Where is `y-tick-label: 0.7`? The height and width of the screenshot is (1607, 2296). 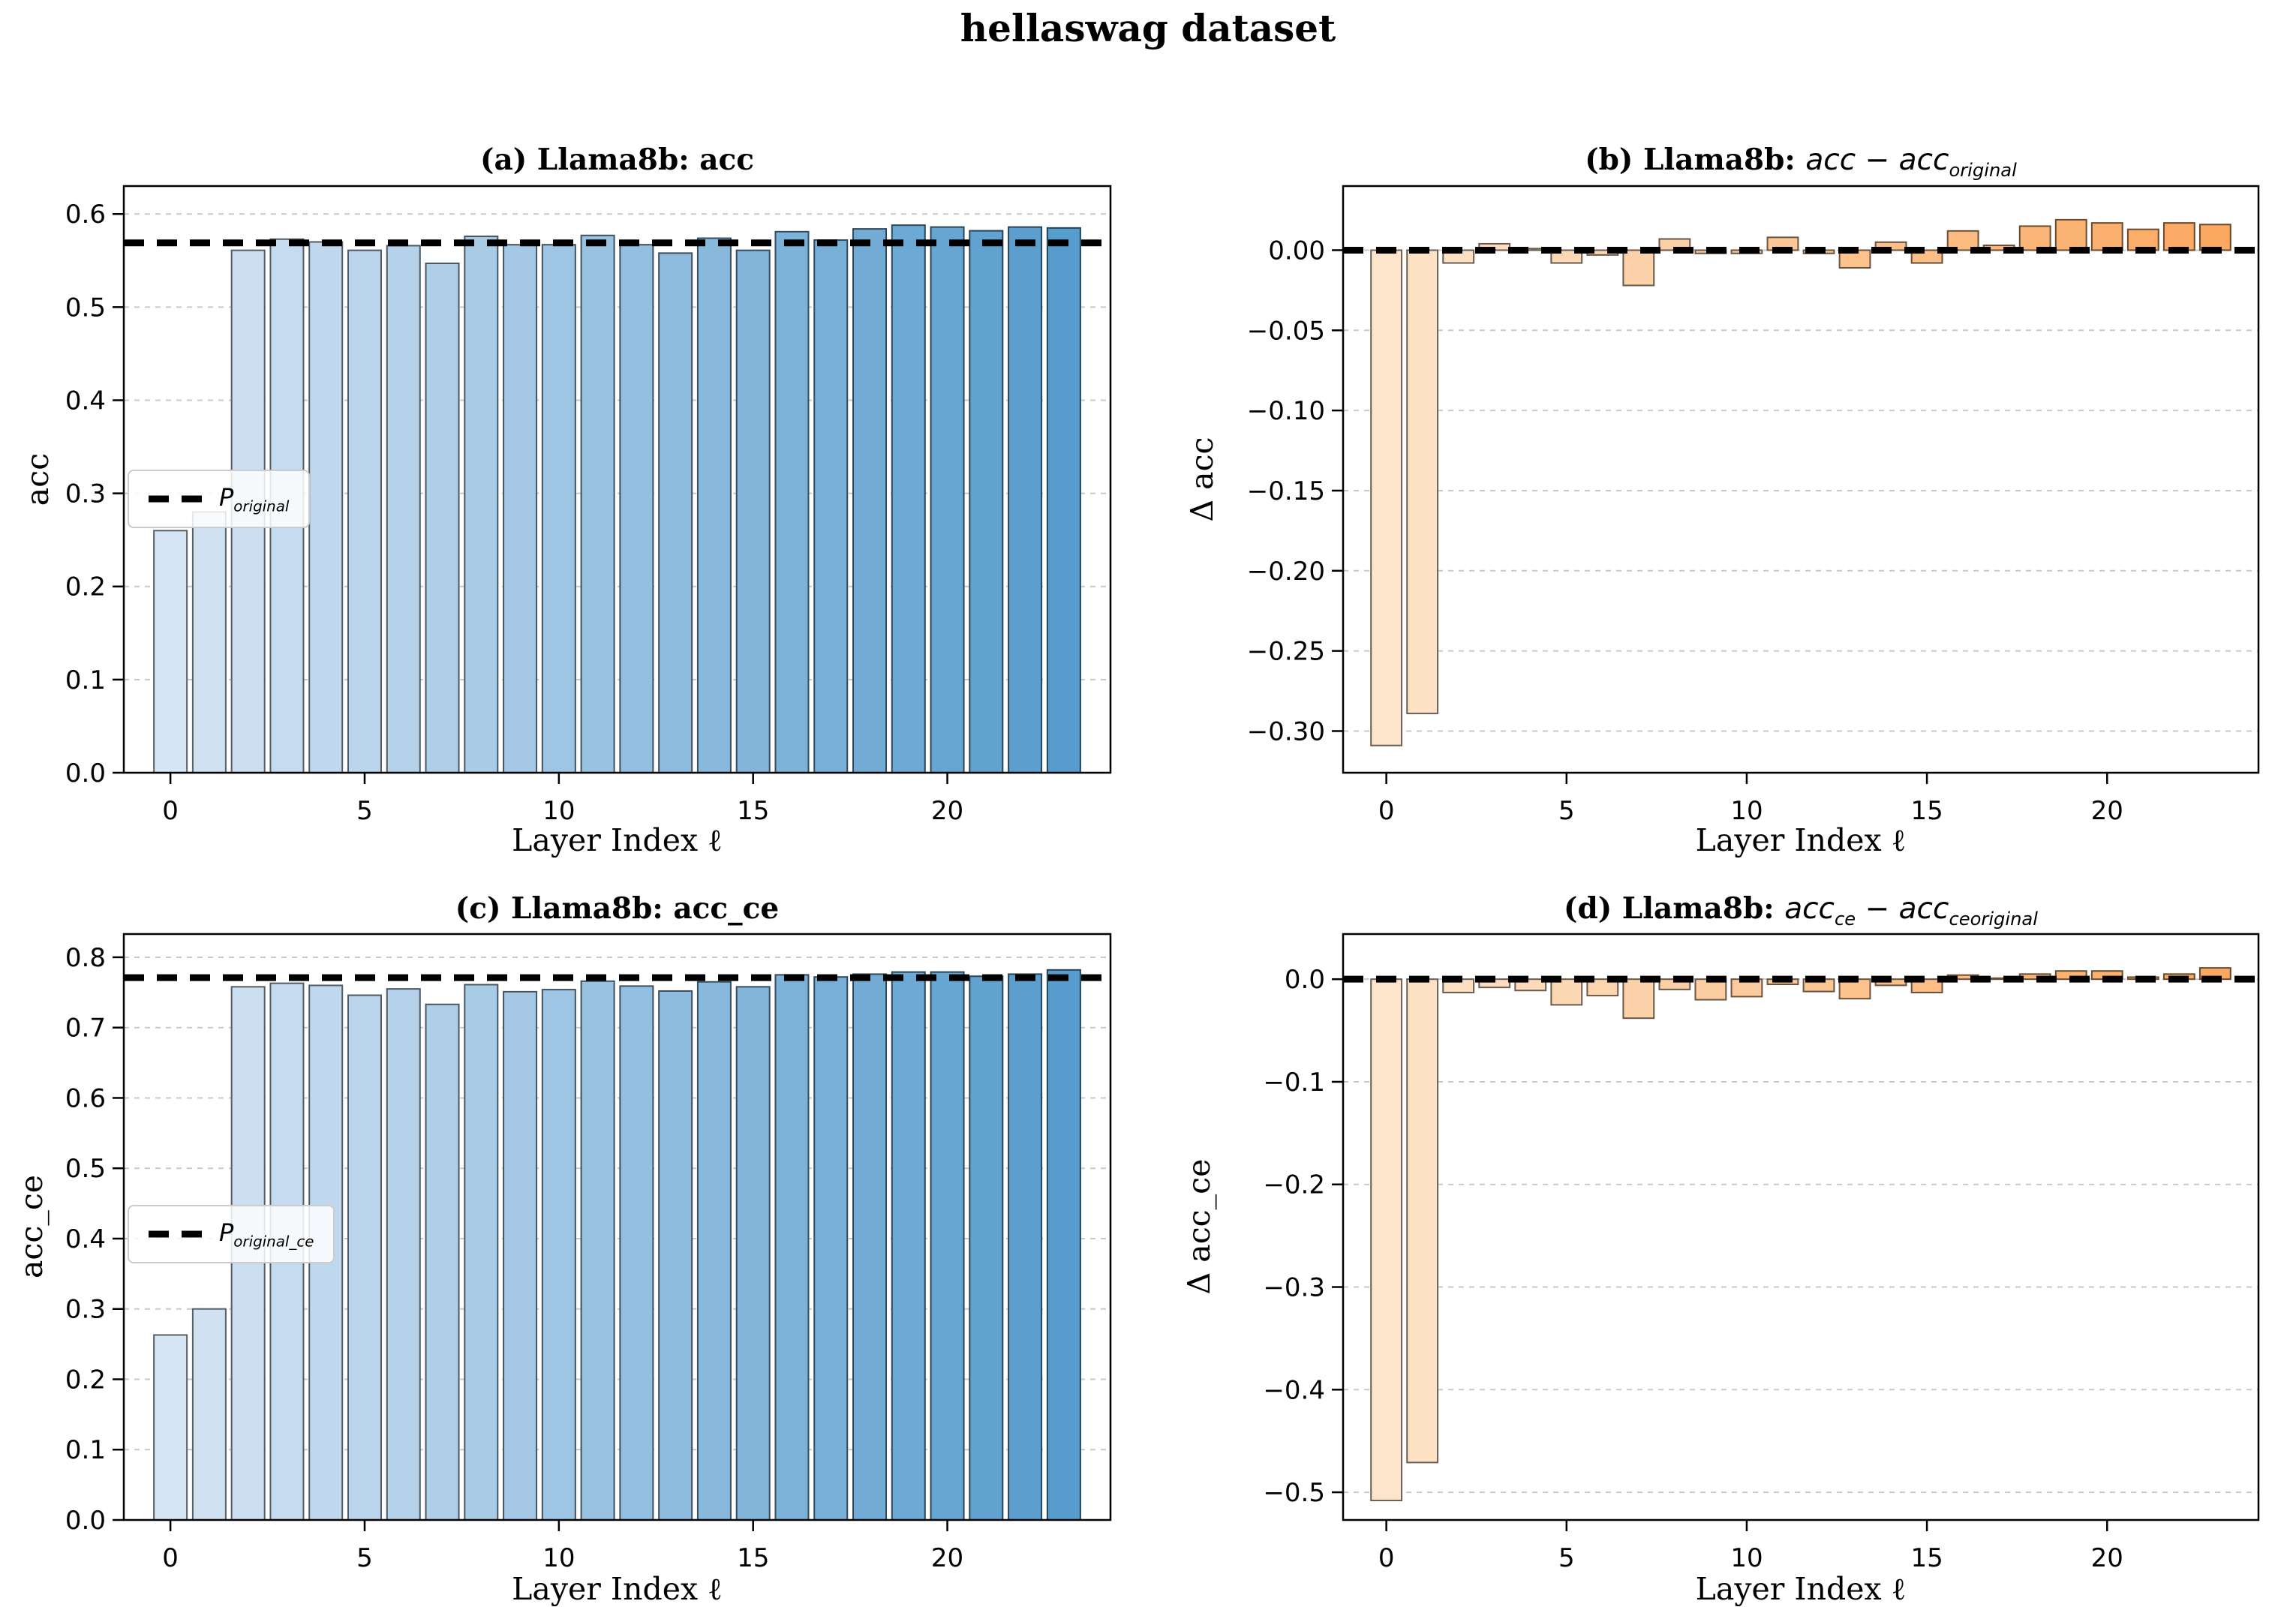 y-tick-label: 0.7 is located at coordinates (85, 1029).